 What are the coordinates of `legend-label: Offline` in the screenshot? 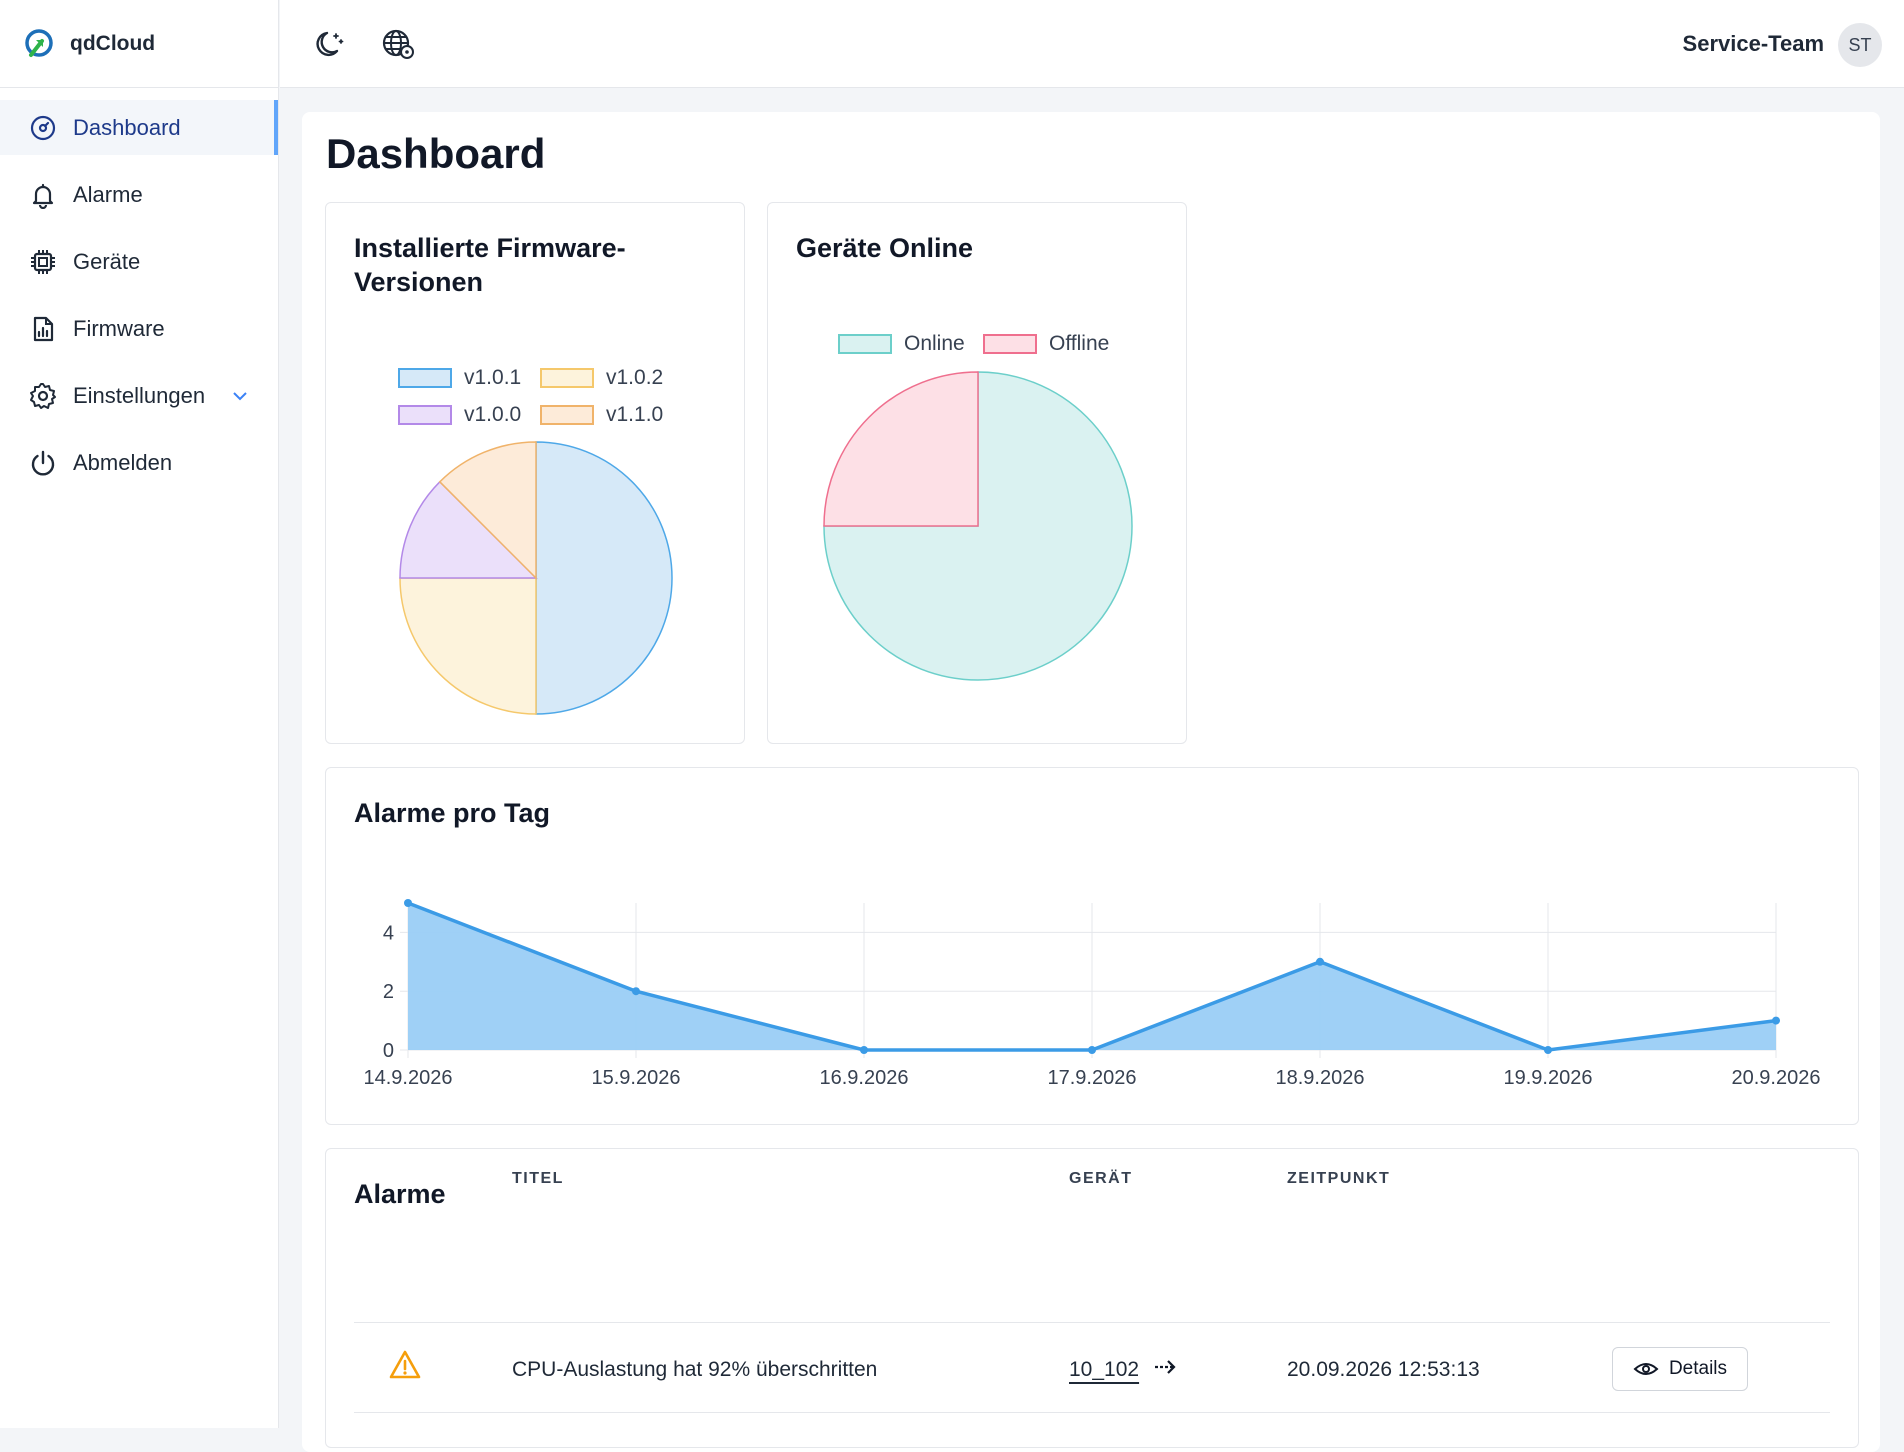 It's located at (1079, 343).